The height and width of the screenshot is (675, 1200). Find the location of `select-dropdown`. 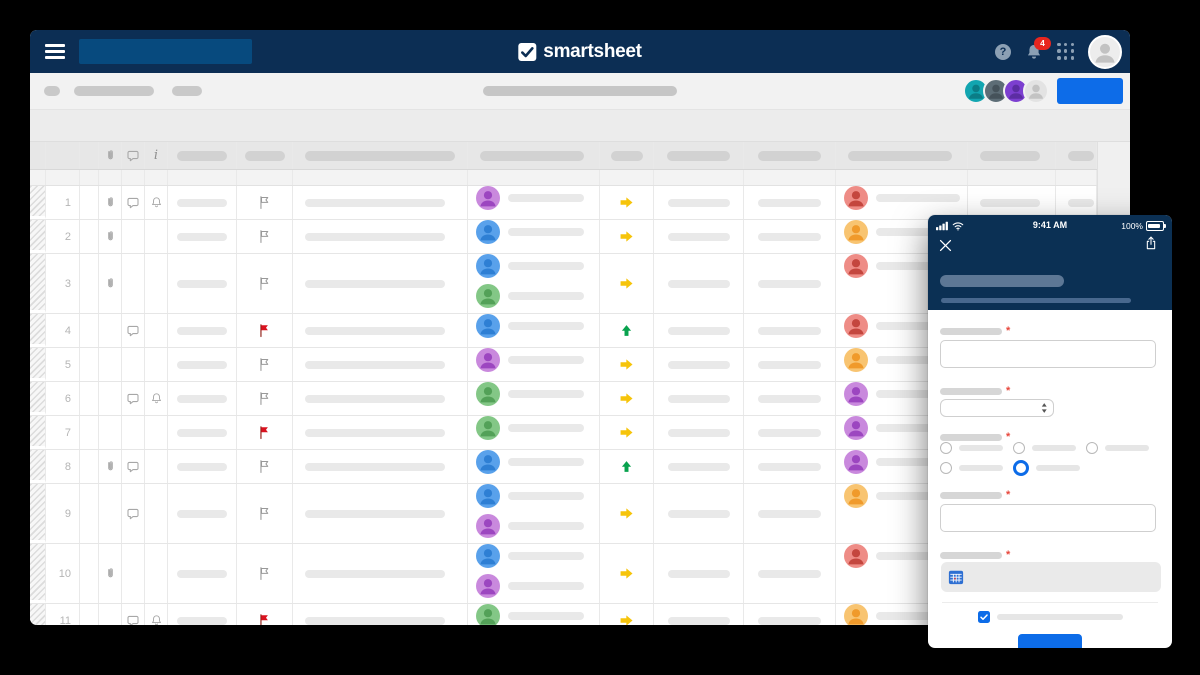

select-dropdown is located at coordinates (997, 408).